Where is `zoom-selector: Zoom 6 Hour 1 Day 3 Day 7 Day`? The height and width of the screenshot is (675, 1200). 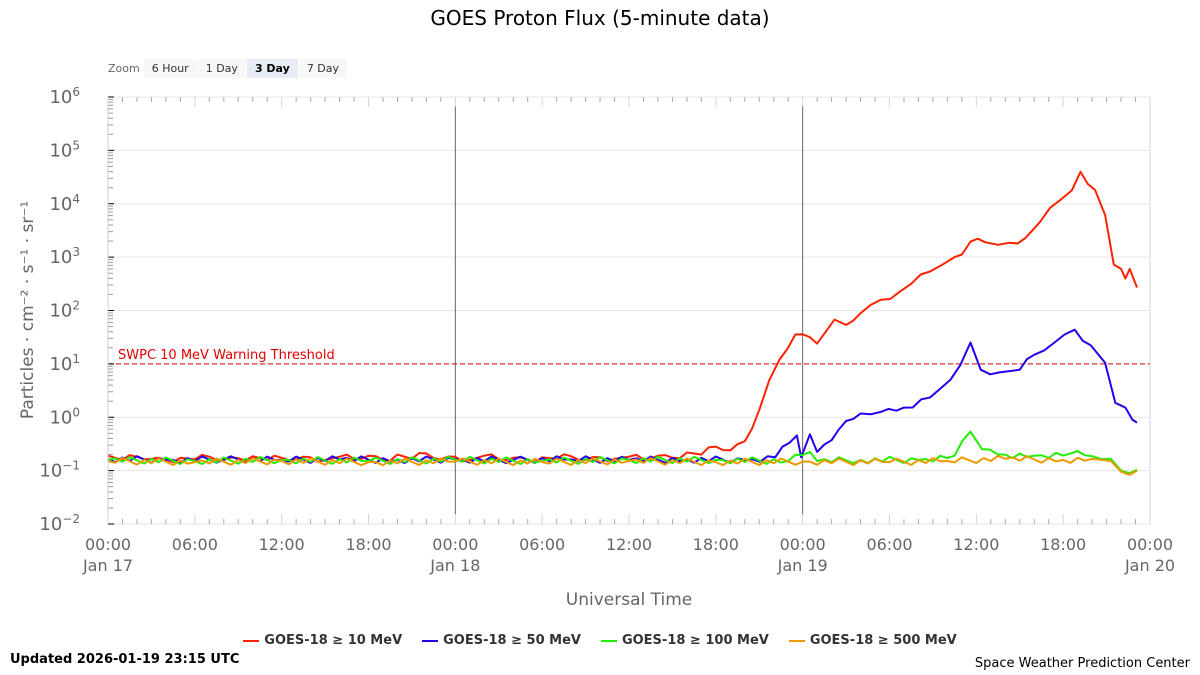 zoom-selector: Zoom 6 Hour 1 Day 3 Day 7 Day is located at coordinates (228, 68).